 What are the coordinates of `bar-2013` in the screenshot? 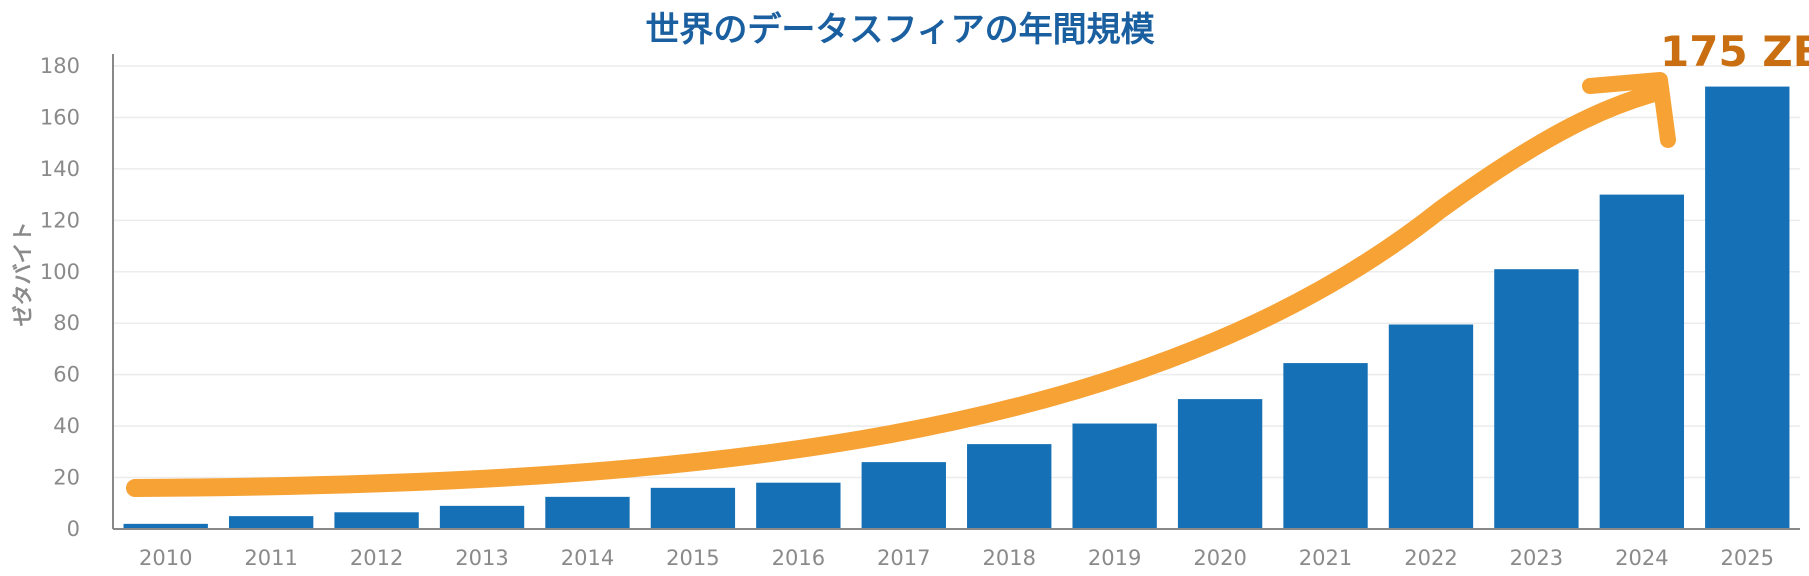 It's located at (482, 517).